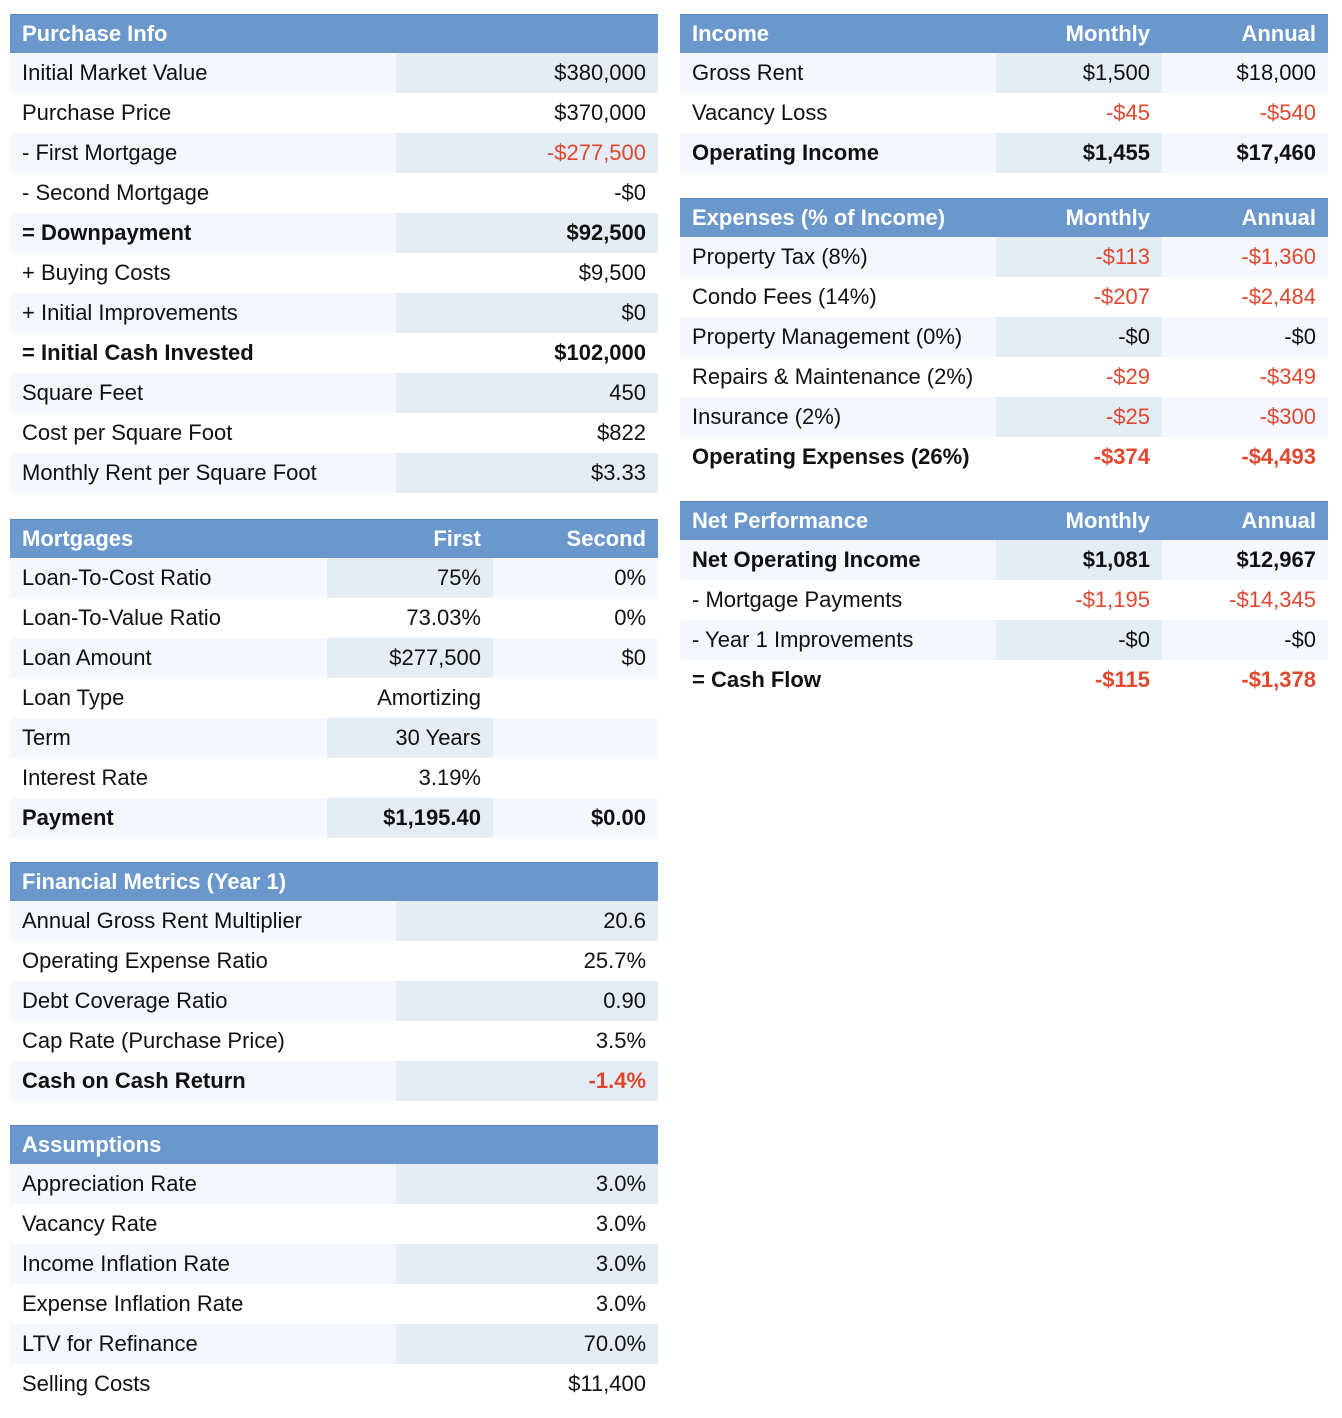  What do you see at coordinates (1079, 680) in the screenshot?
I see `row-monthly: -$115` at bounding box center [1079, 680].